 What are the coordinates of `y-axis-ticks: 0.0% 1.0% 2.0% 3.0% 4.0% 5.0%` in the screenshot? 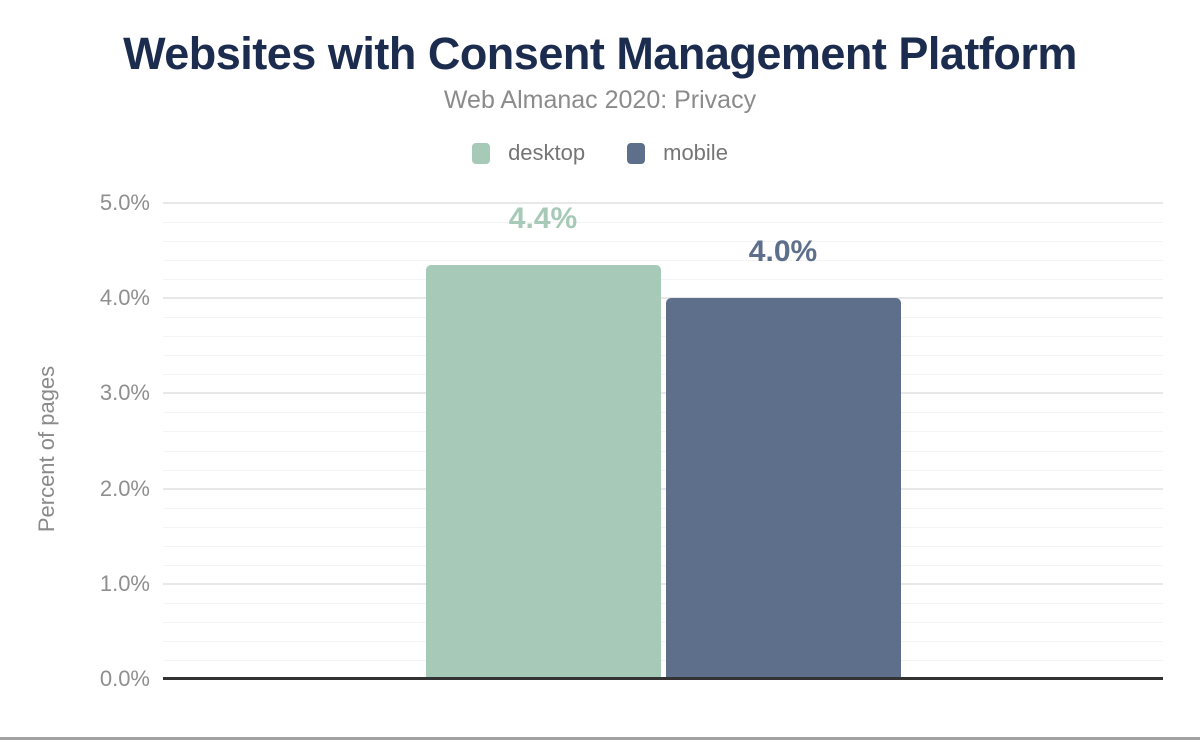 It's located at (75, 441).